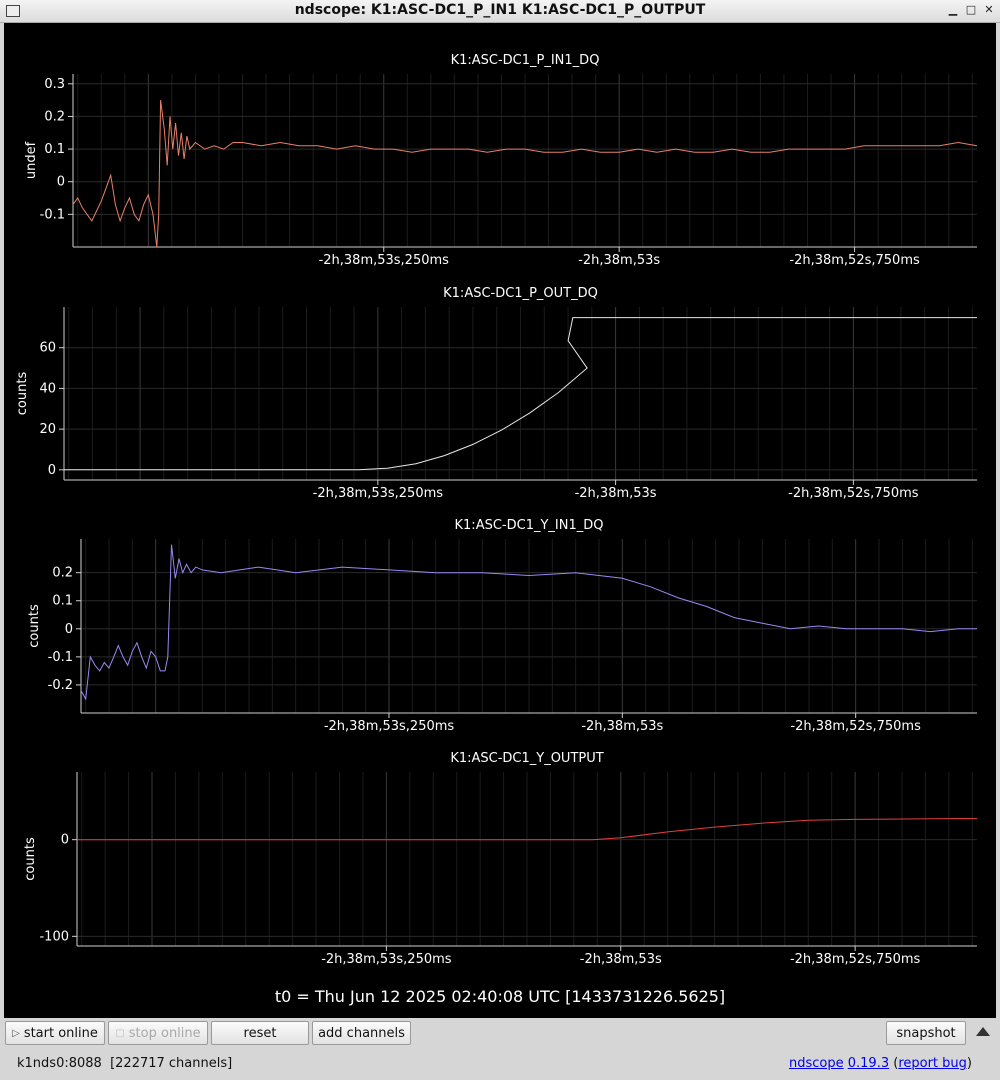  Describe the element at coordinates (361, 1033) in the screenshot. I see `add-channels-button: add channels` at that location.